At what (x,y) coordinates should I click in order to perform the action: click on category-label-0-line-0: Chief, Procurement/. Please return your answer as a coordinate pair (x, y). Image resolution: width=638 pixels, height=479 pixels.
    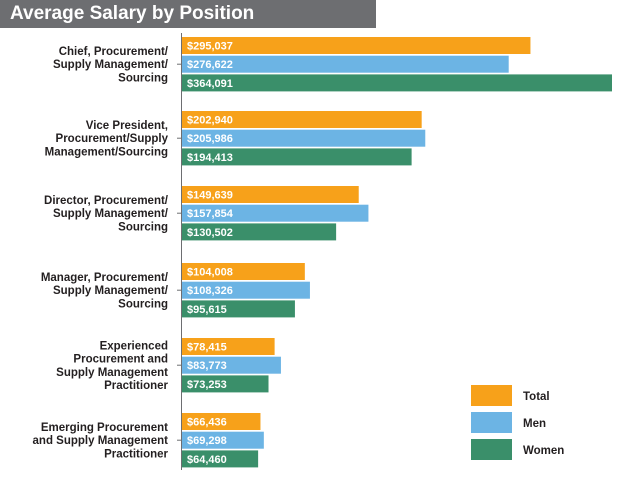
    Looking at the image, I should click on (114, 52).